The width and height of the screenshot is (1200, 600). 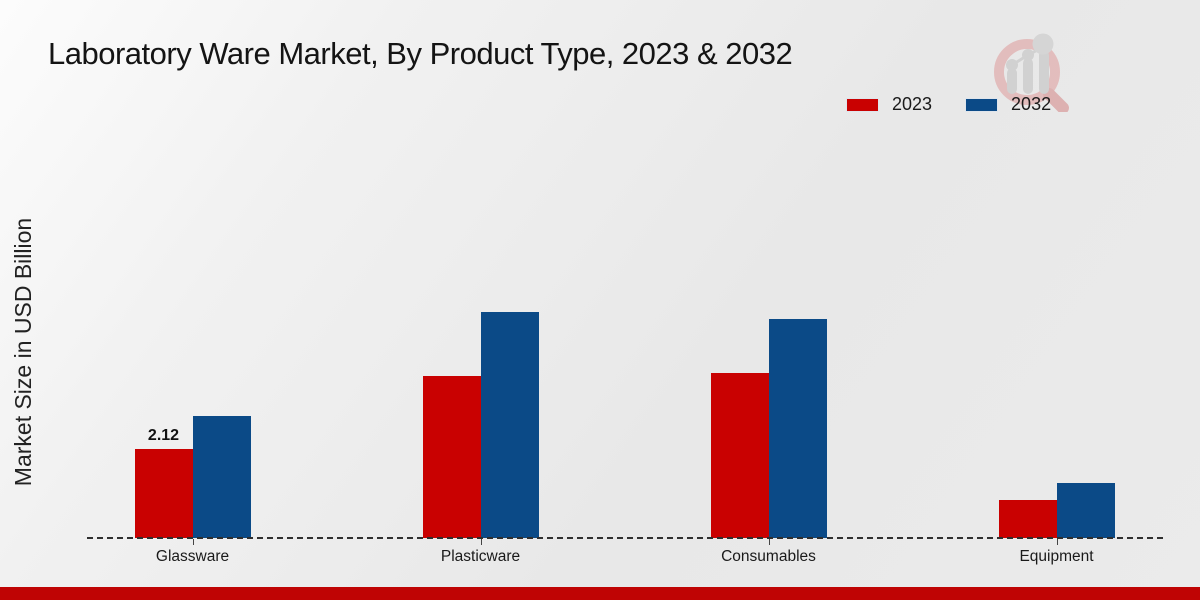 I want to click on magnifier-chart-logo-watermark, so click(x=1031, y=72).